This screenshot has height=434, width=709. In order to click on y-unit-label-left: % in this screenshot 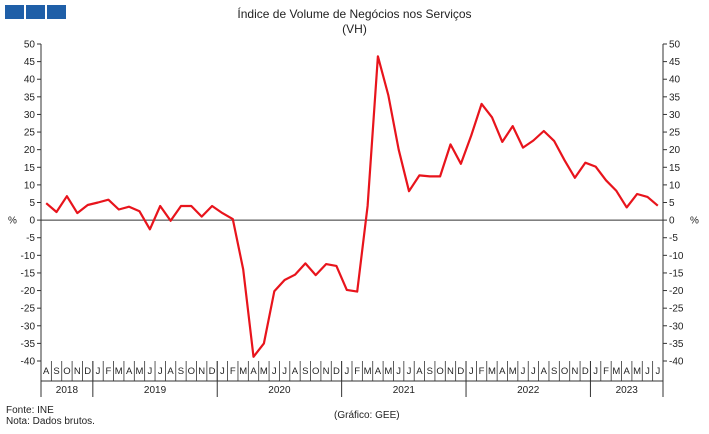, I will do `click(12, 221)`.